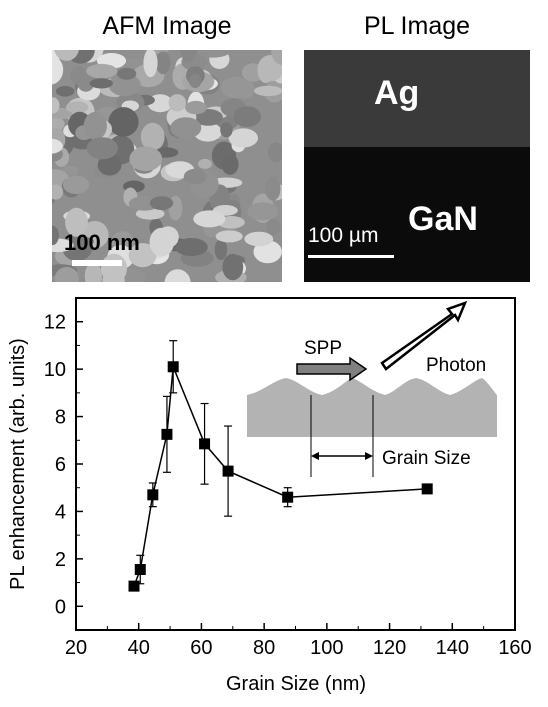  What do you see at coordinates (264, 648) in the screenshot?
I see `x-tick-label: 80` at bounding box center [264, 648].